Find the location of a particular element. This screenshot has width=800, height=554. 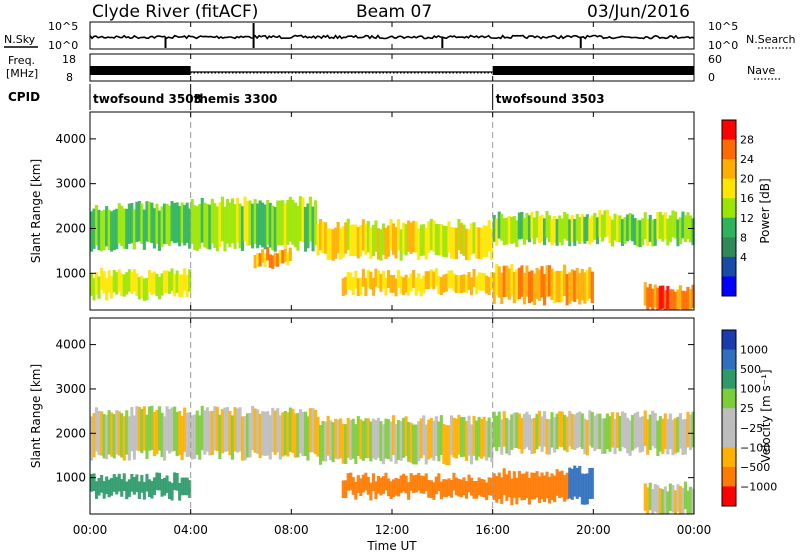

x-tick-label: 20:00 is located at coordinates (593, 530).